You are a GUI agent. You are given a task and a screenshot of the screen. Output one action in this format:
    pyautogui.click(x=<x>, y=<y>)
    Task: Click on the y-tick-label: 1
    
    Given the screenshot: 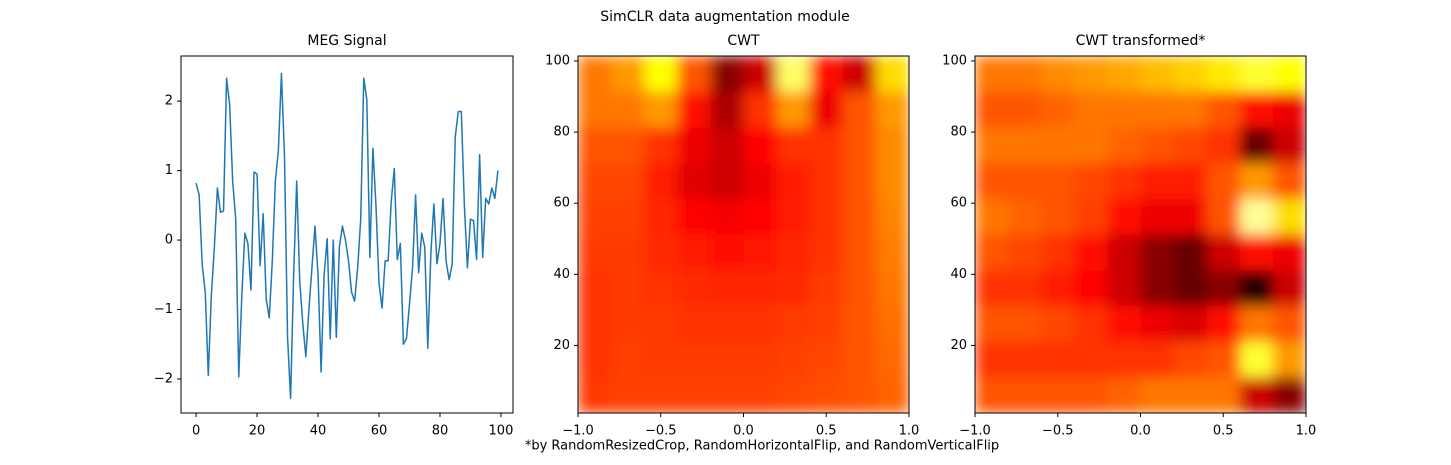 What is the action you would take?
    pyautogui.click(x=169, y=170)
    